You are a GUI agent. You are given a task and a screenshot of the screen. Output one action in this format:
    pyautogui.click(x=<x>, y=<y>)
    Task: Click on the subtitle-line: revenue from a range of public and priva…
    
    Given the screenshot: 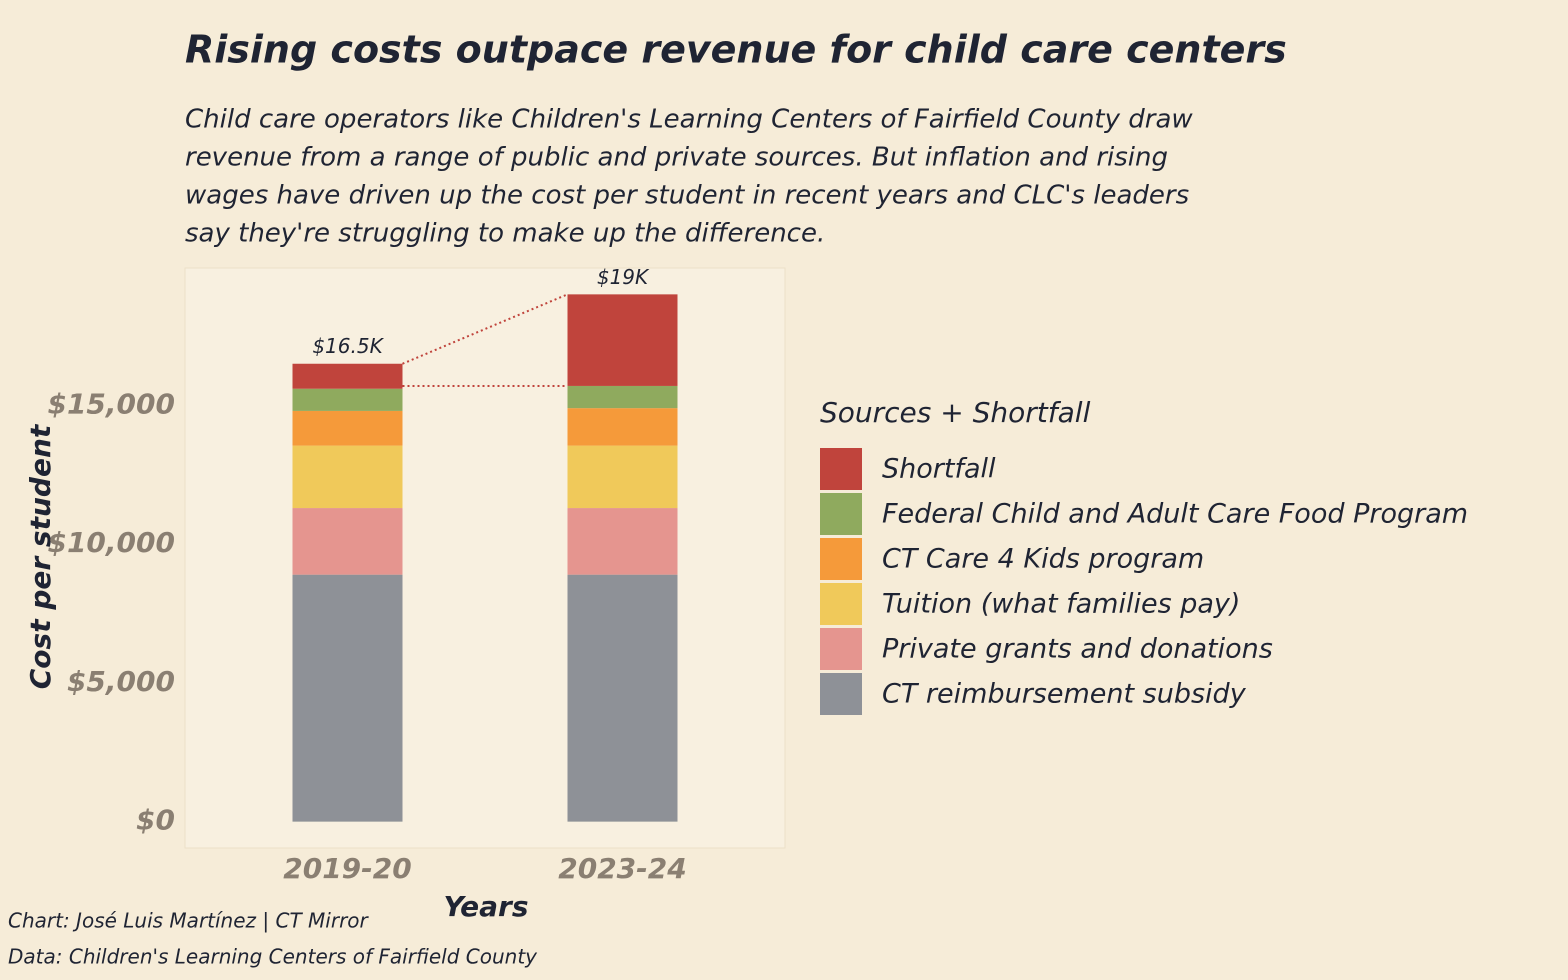 What is the action you would take?
    pyautogui.click(x=676, y=158)
    